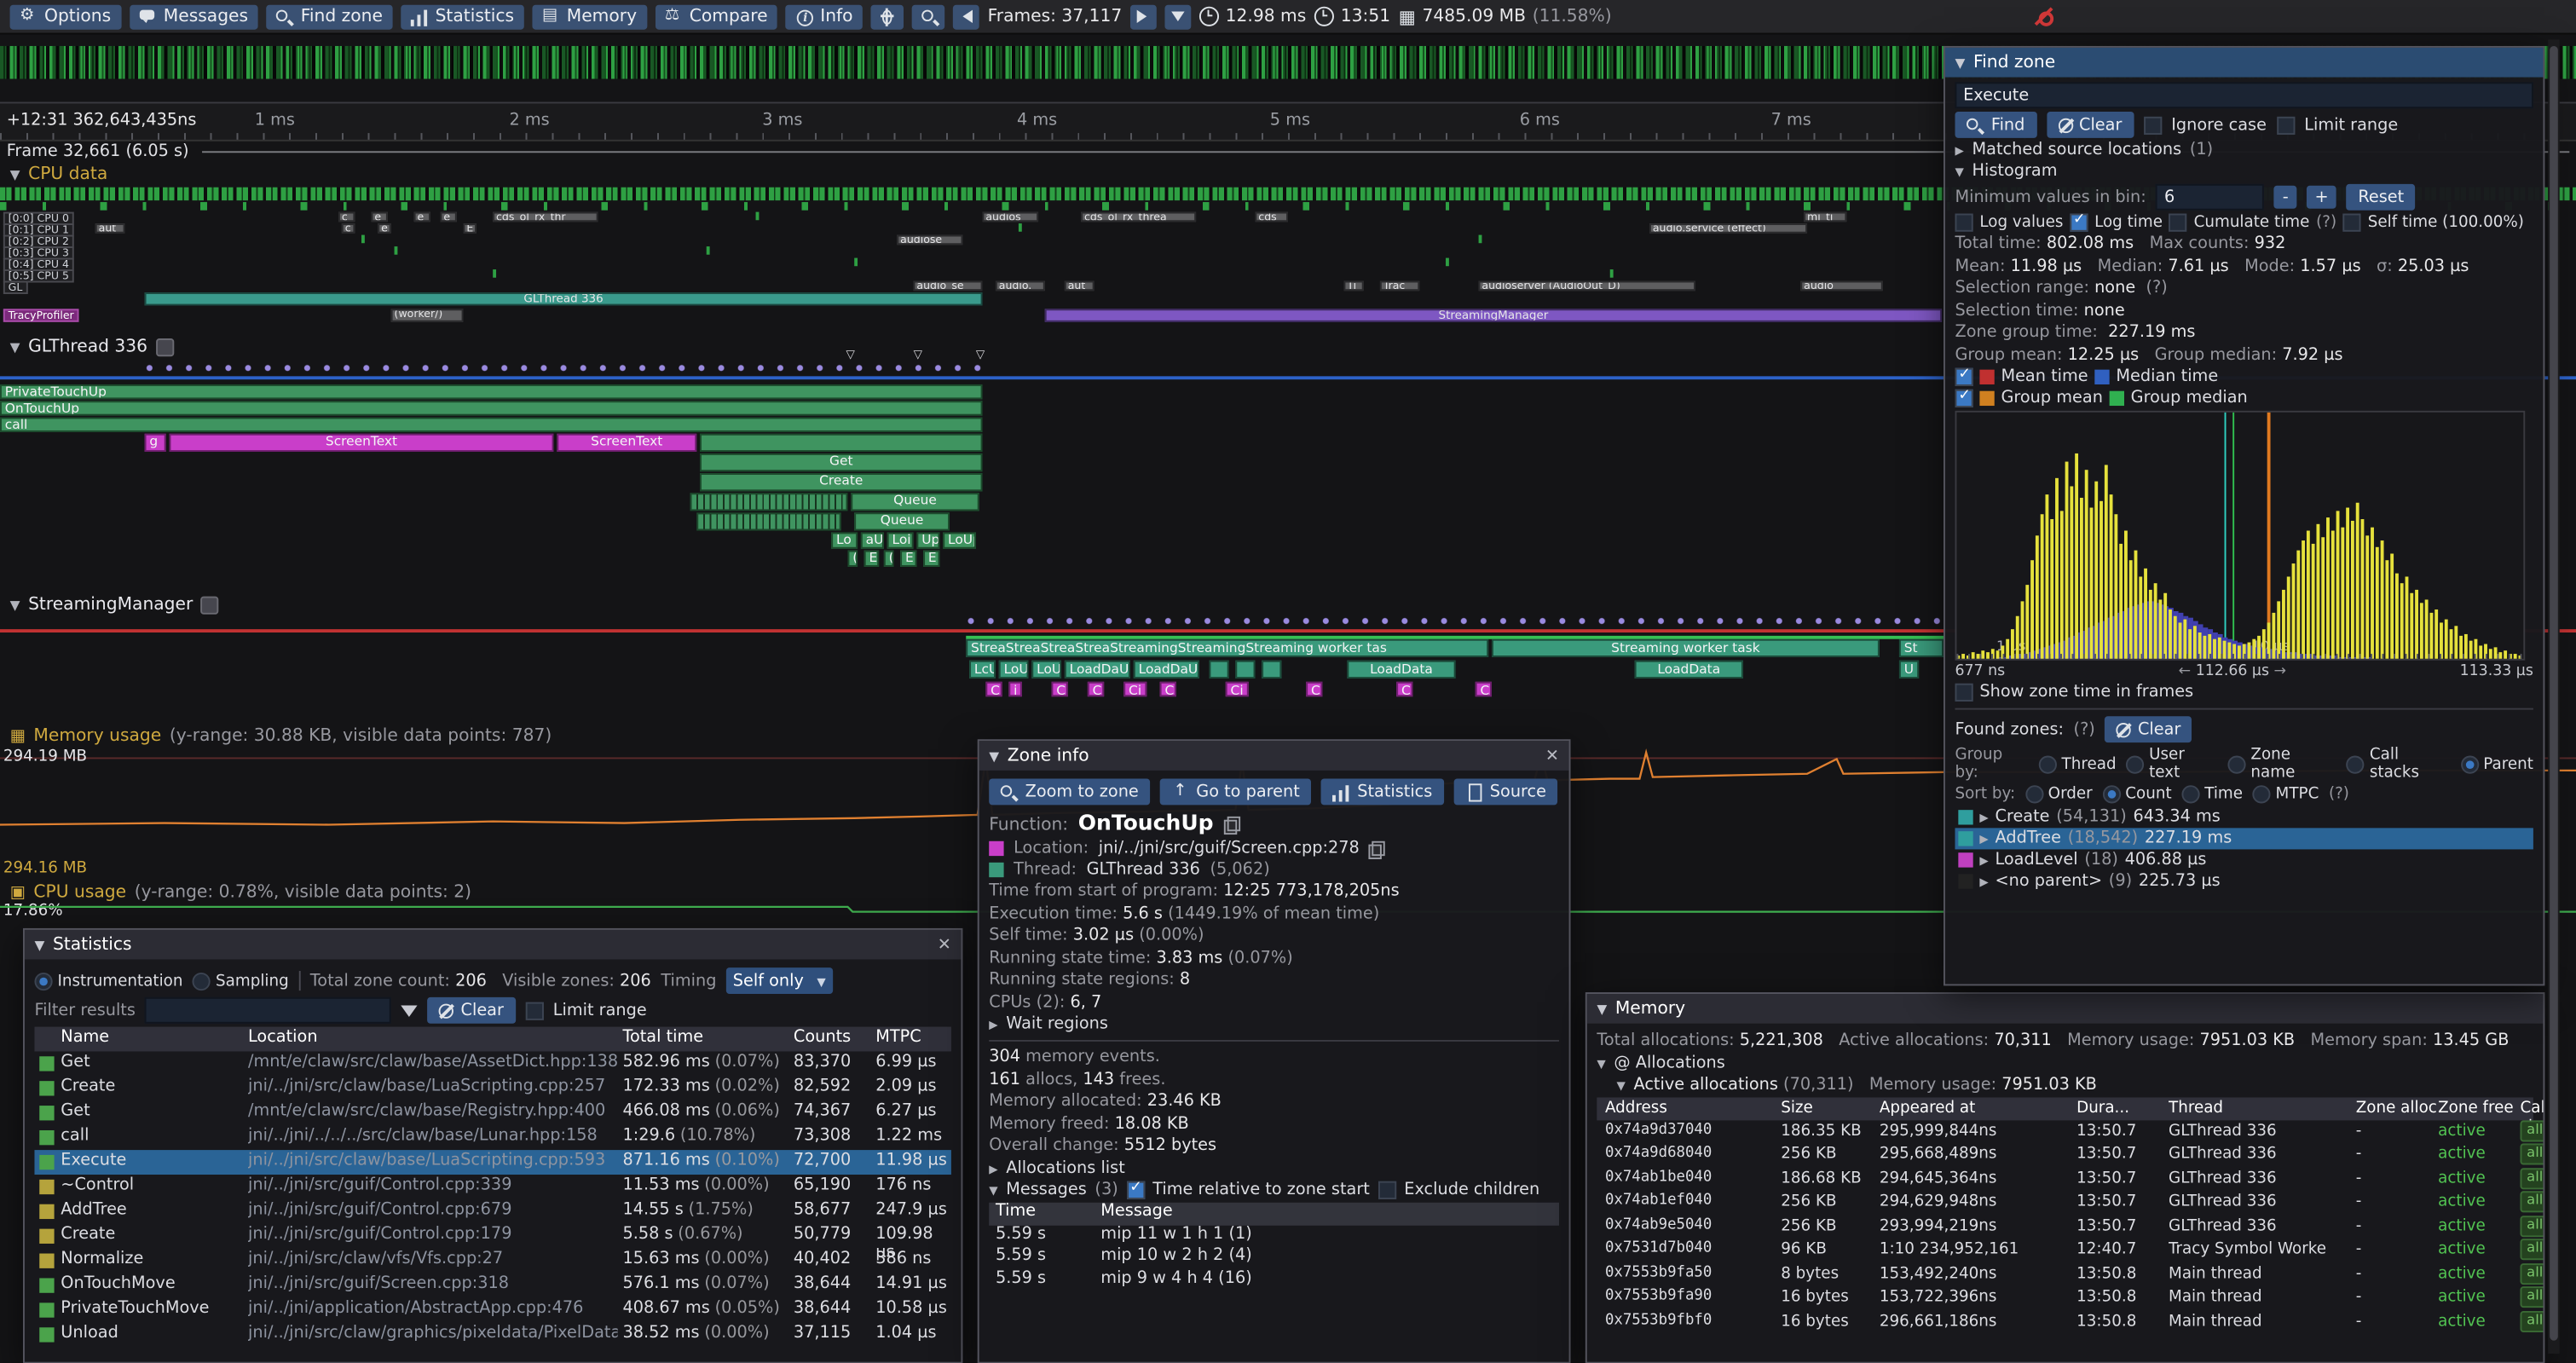 Image resolution: width=2576 pixels, height=1363 pixels. I want to click on exclude-children-checkbox, so click(1387, 1189).